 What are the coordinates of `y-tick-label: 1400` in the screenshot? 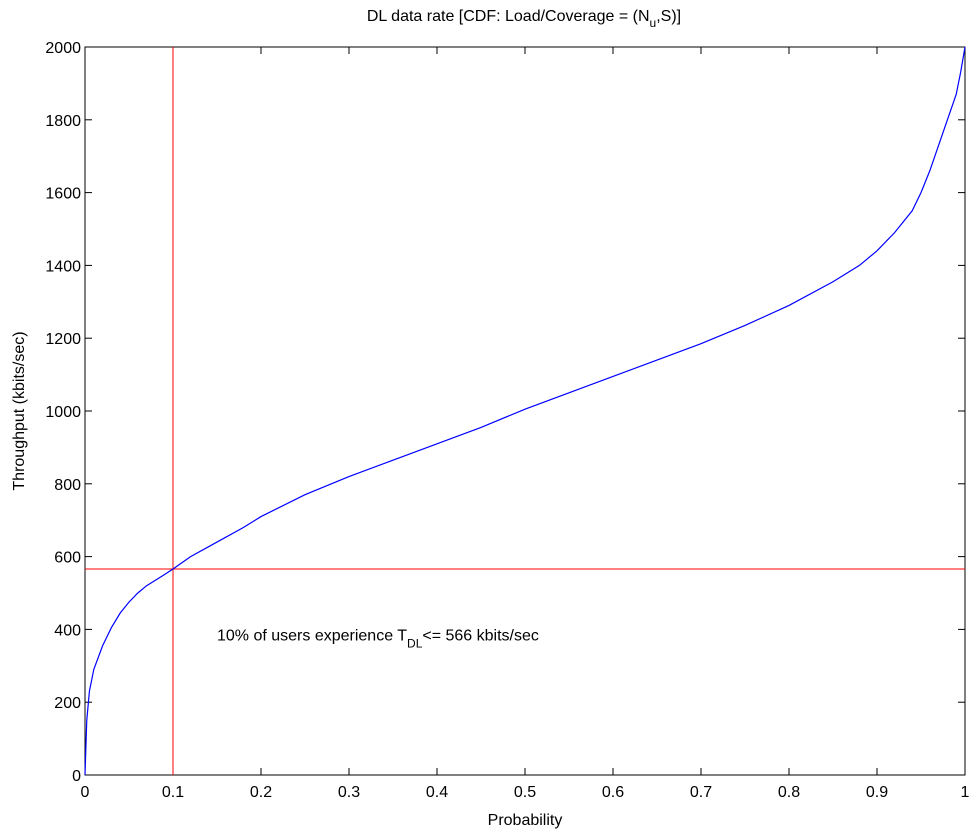 It's located at (63, 266).